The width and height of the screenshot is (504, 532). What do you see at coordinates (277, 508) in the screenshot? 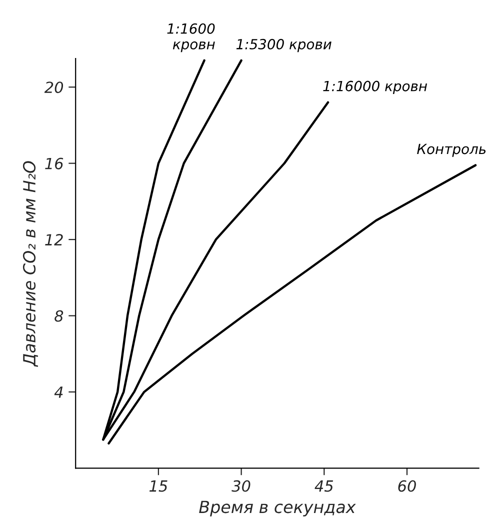
I see `x-axis-title: Время в секундах` at bounding box center [277, 508].